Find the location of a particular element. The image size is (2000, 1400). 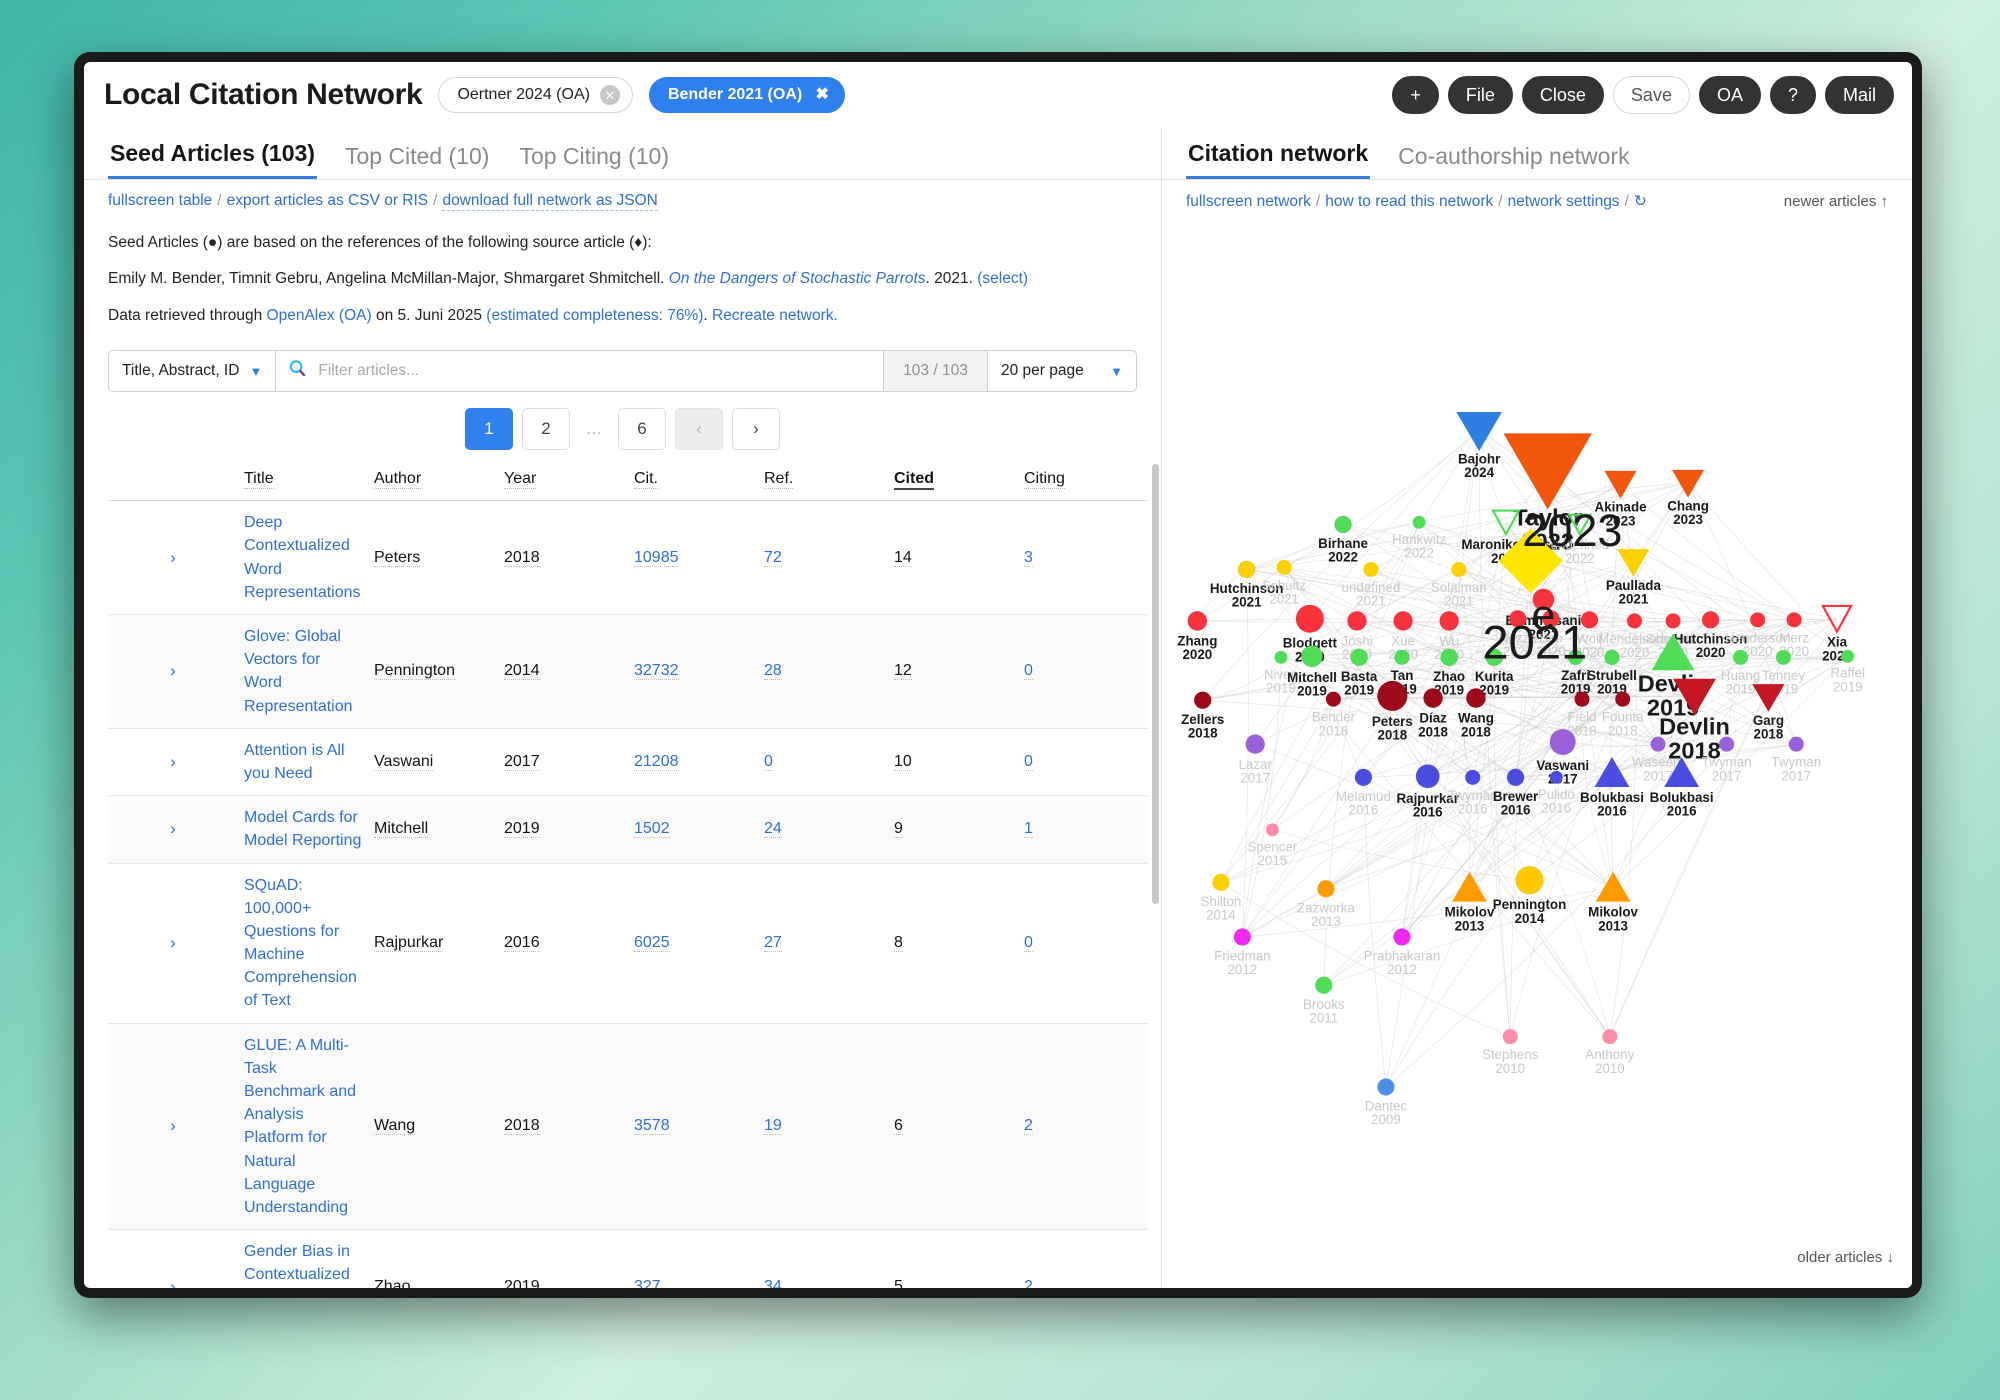

recreate-network-link: Recreate network. is located at coordinates (775, 315).